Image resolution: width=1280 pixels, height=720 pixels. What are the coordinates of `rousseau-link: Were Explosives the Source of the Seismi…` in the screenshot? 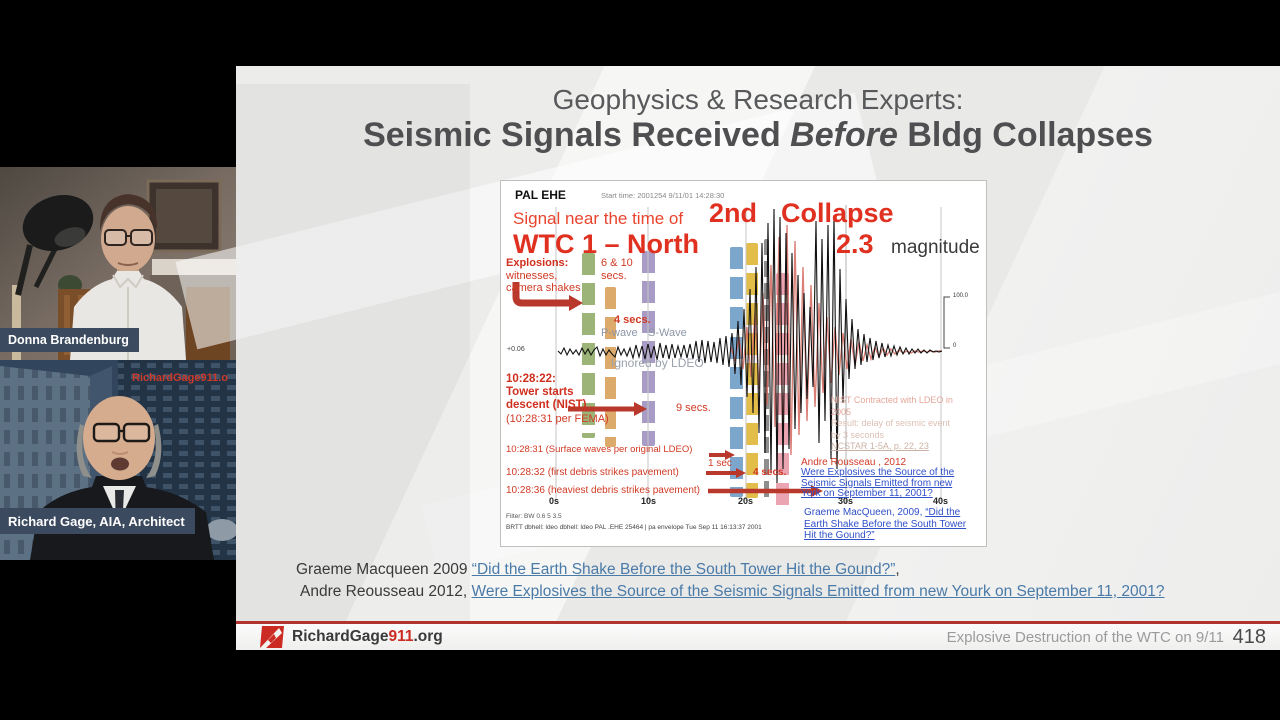 It's located at (878, 483).